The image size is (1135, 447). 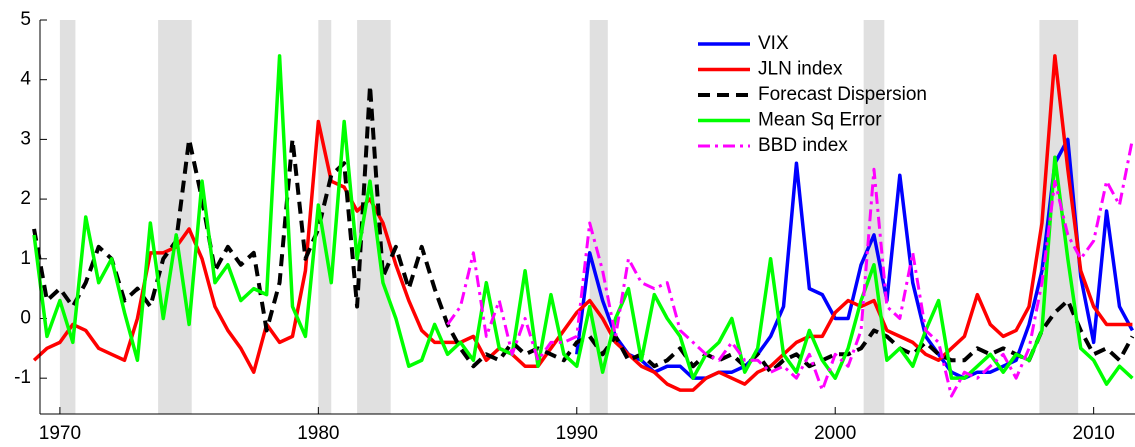 I want to click on x-tick-label: 2000, so click(x=835, y=433).